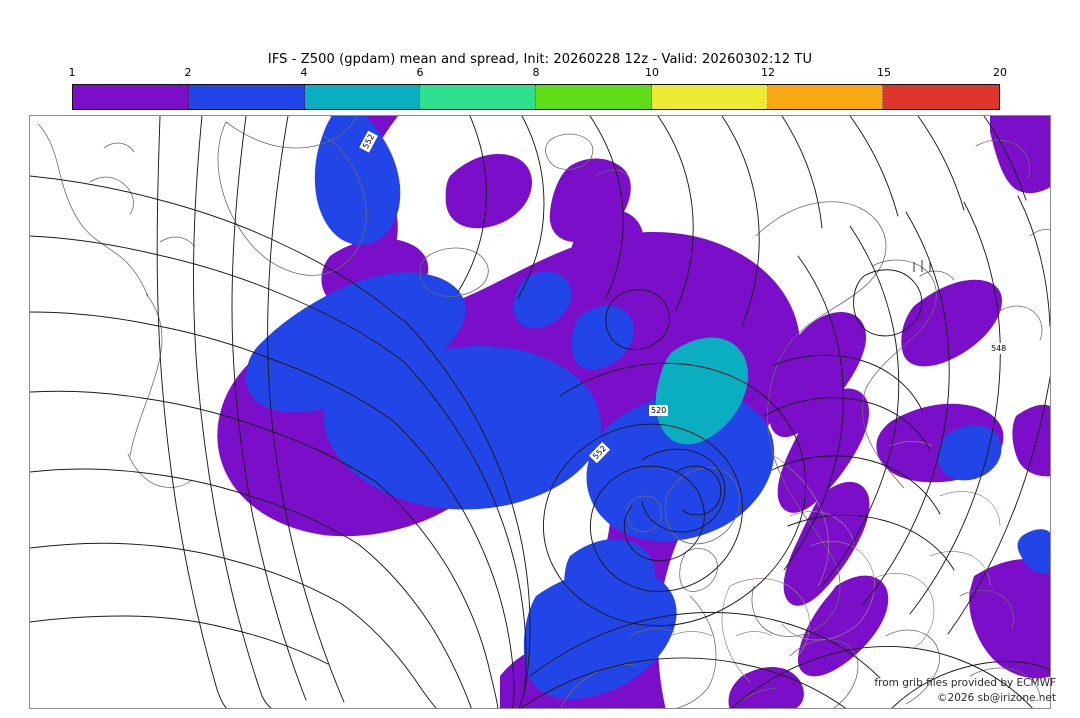 Image resolution: width=1080 pixels, height=718 pixels. Describe the element at coordinates (652, 72) in the screenshot. I see `colorbar-tick-10: 10` at that location.